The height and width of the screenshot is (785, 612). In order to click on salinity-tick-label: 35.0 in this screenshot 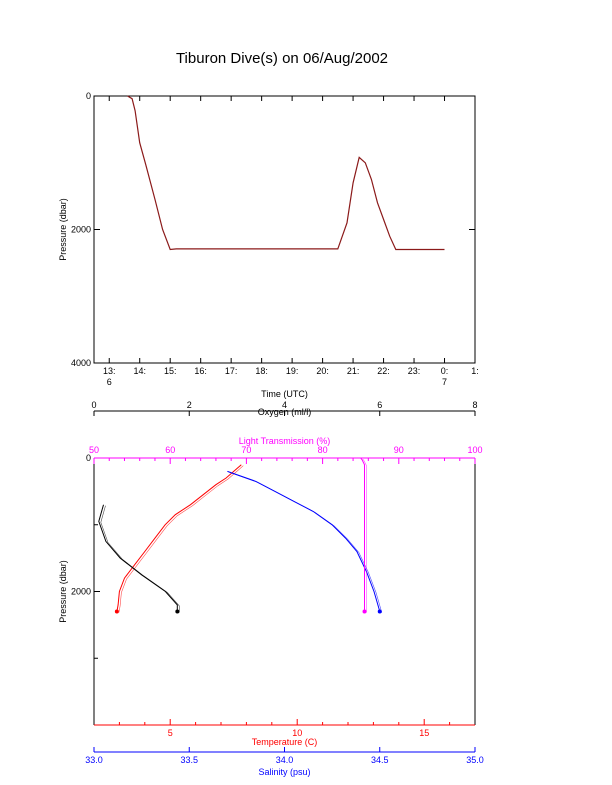, I will do `click(475, 760)`.